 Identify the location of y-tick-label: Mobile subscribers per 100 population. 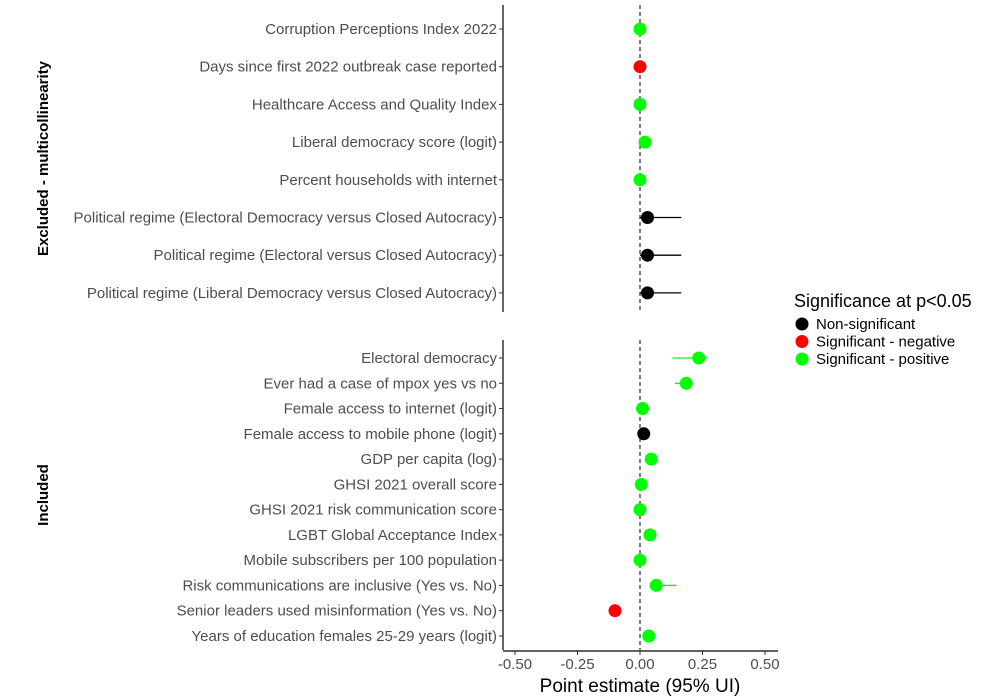
(370, 560).